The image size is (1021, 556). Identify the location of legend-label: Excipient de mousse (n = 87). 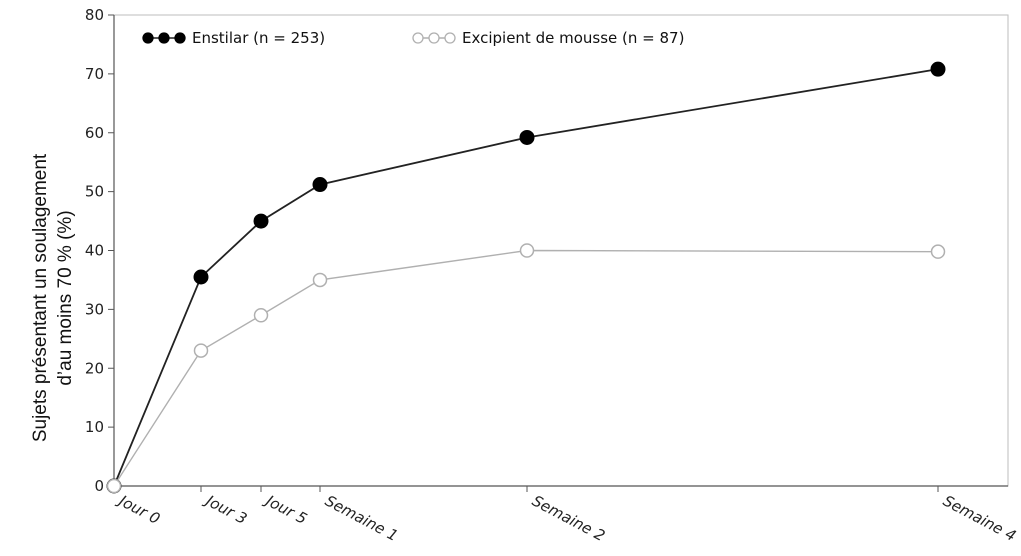
(573, 38).